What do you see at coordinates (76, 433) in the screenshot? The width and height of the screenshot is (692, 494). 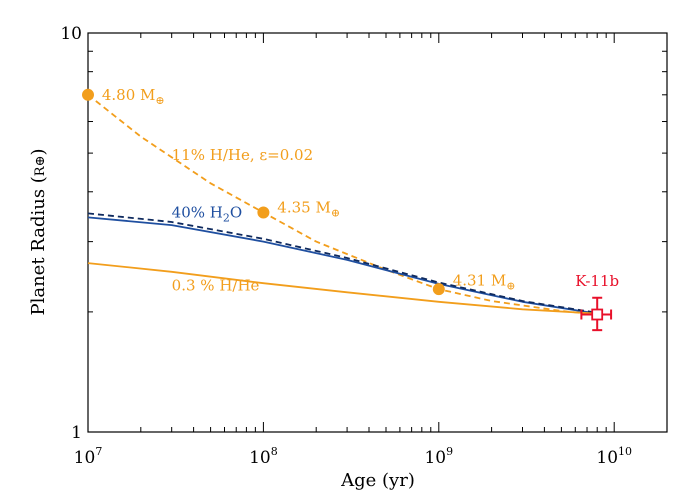 I see `y-tick-label: 1` at bounding box center [76, 433].